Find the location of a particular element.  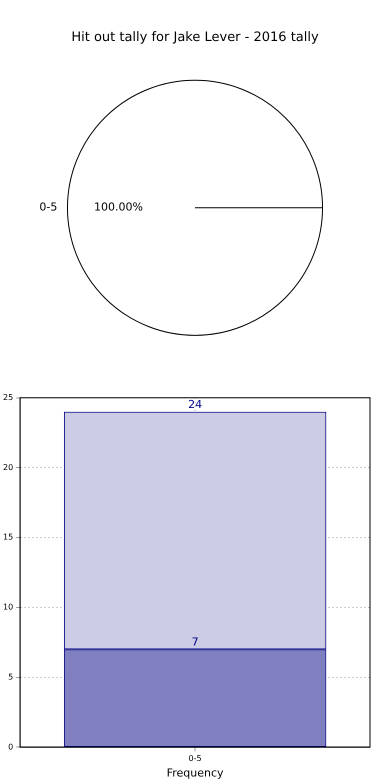

y-tick-label: 10 is located at coordinates (8, 607).